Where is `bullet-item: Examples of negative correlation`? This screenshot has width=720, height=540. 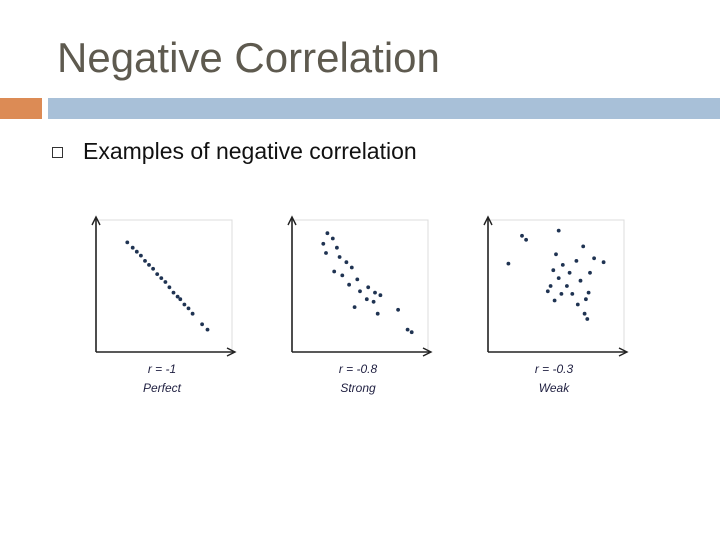
bullet-item: Examples of negative correlation is located at coordinates (234, 151).